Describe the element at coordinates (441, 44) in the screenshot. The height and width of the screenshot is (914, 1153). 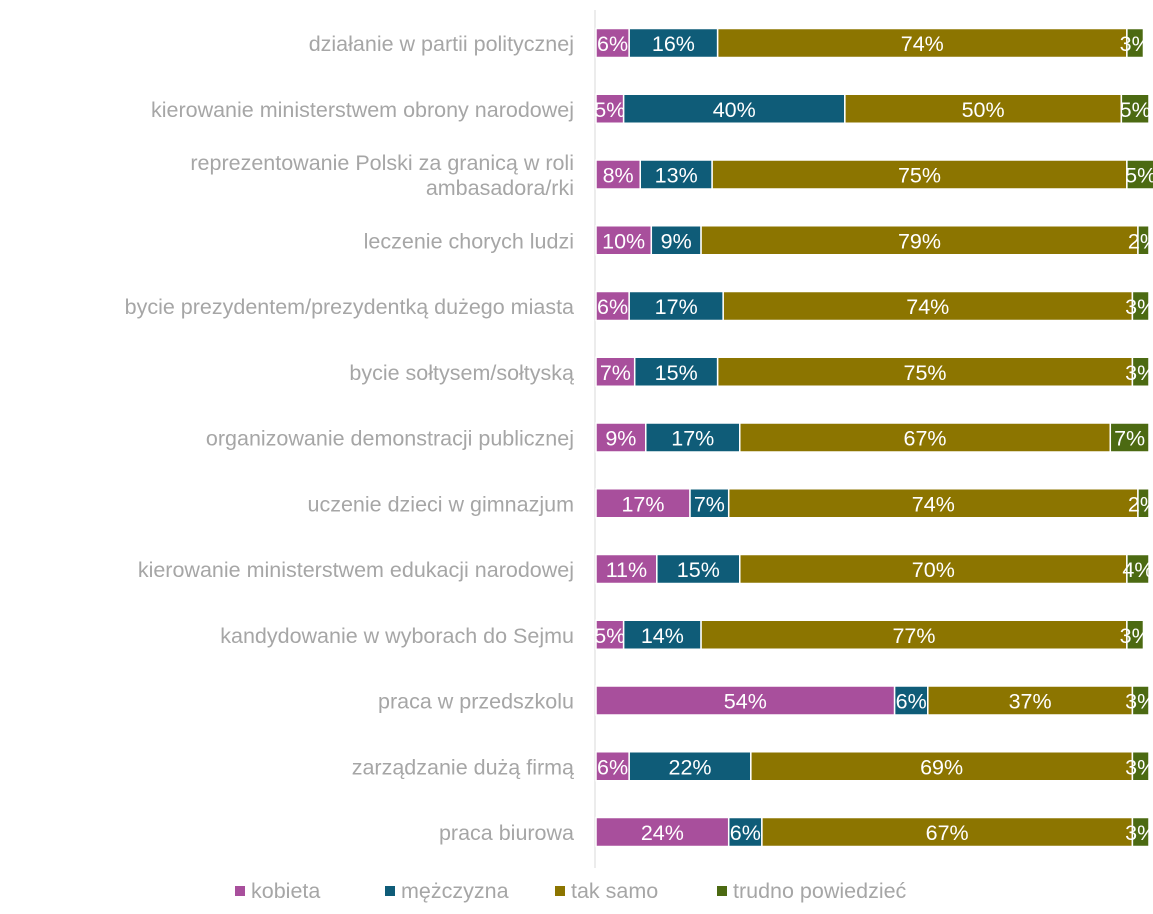
I see `category-label: działanie w partii politycznej` at that location.